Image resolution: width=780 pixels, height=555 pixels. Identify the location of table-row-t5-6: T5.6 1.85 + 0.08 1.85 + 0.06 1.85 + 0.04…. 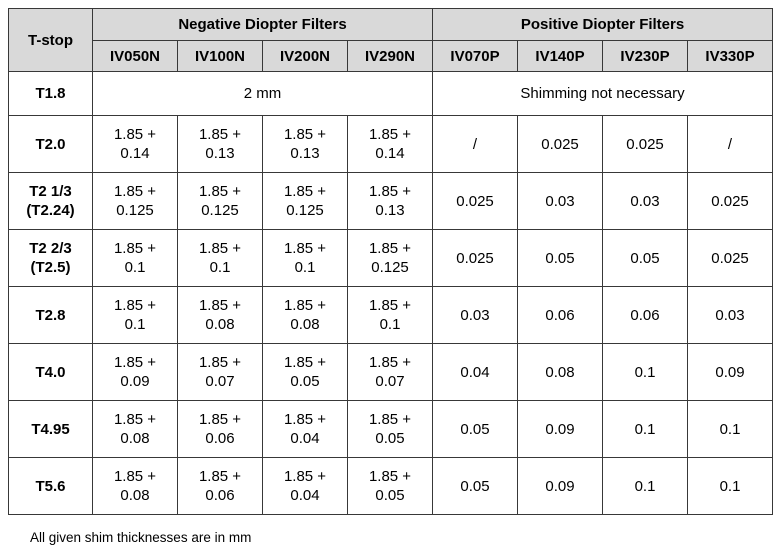
(391, 486).